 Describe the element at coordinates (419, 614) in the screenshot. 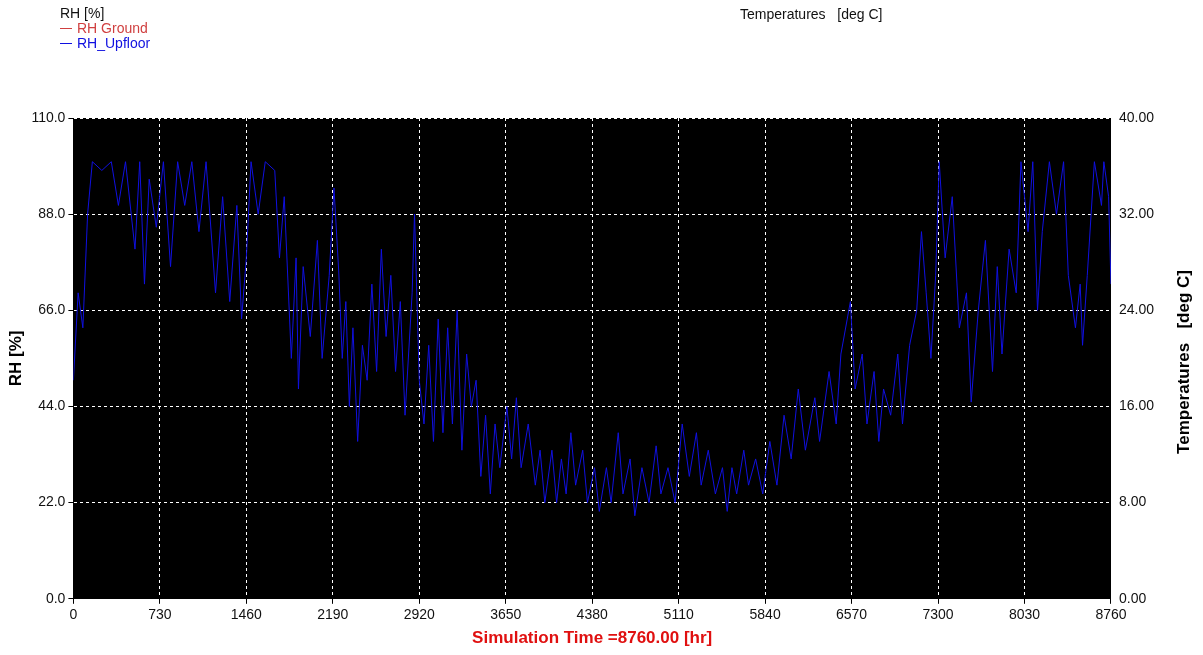

I see `x-tick-label: 2920` at that location.